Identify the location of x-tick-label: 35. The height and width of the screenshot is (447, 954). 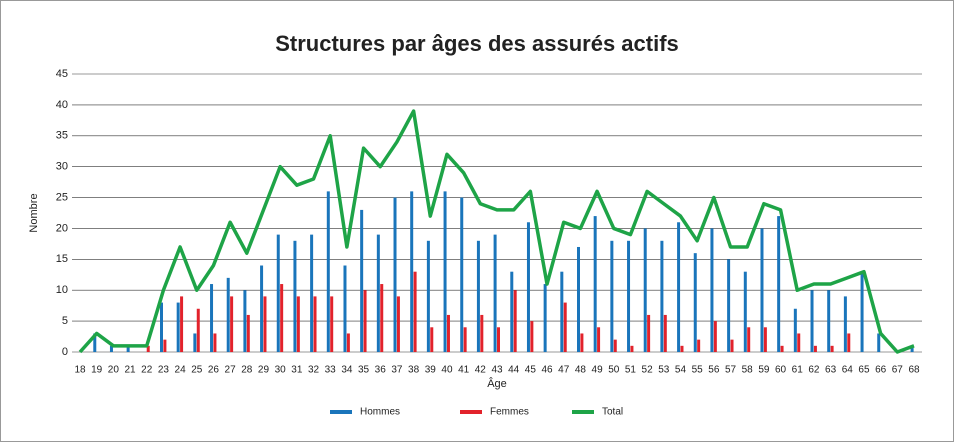
(364, 370).